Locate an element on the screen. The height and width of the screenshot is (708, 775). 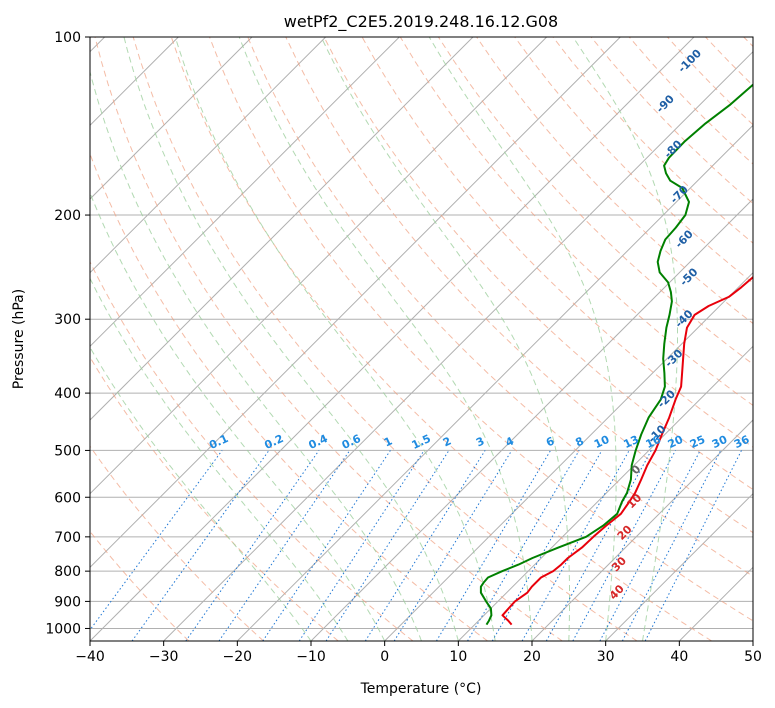
y-tick-label: 200 is located at coordinates (67, 216).